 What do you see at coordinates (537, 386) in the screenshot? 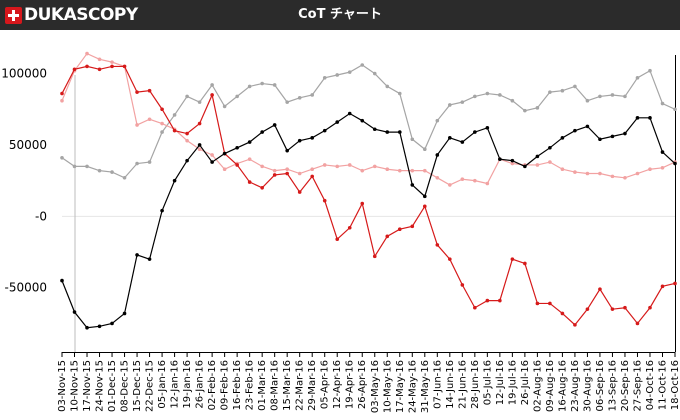
I see `x-tick-label: 02-Aug-16` at bounding box center [537, 386].